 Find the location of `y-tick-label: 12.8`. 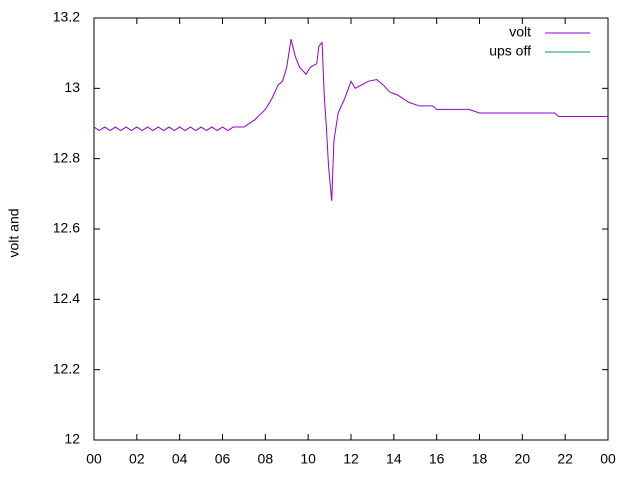

y-tick-label: 12.8 is located at coordinates (66, 157).